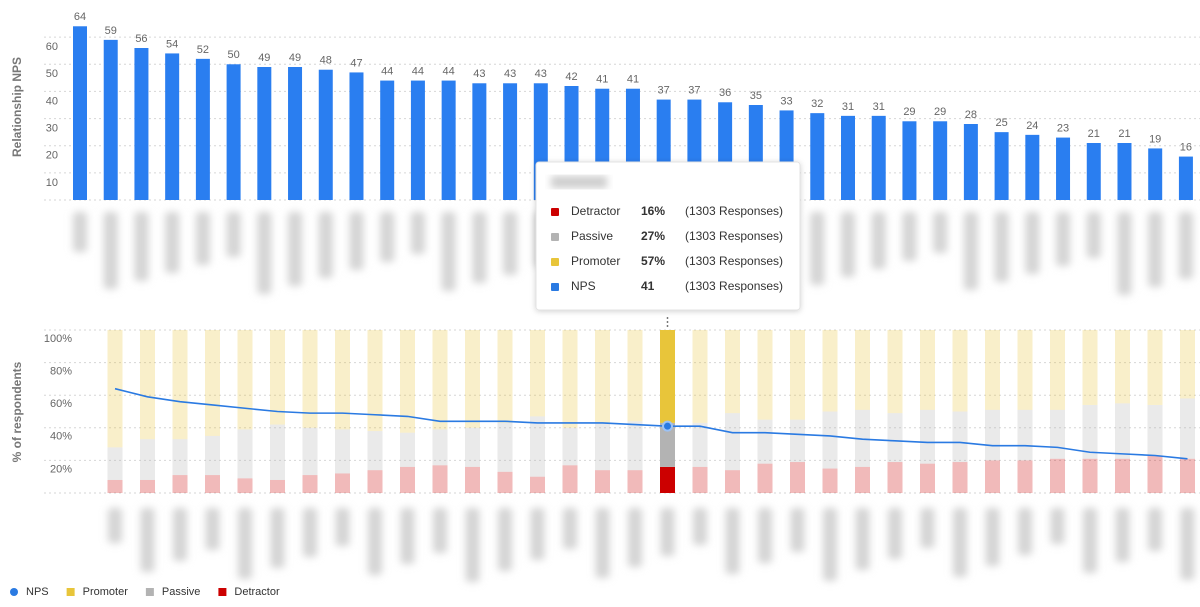  I want to click on bar-value-label: 16, so click(1186, 147).